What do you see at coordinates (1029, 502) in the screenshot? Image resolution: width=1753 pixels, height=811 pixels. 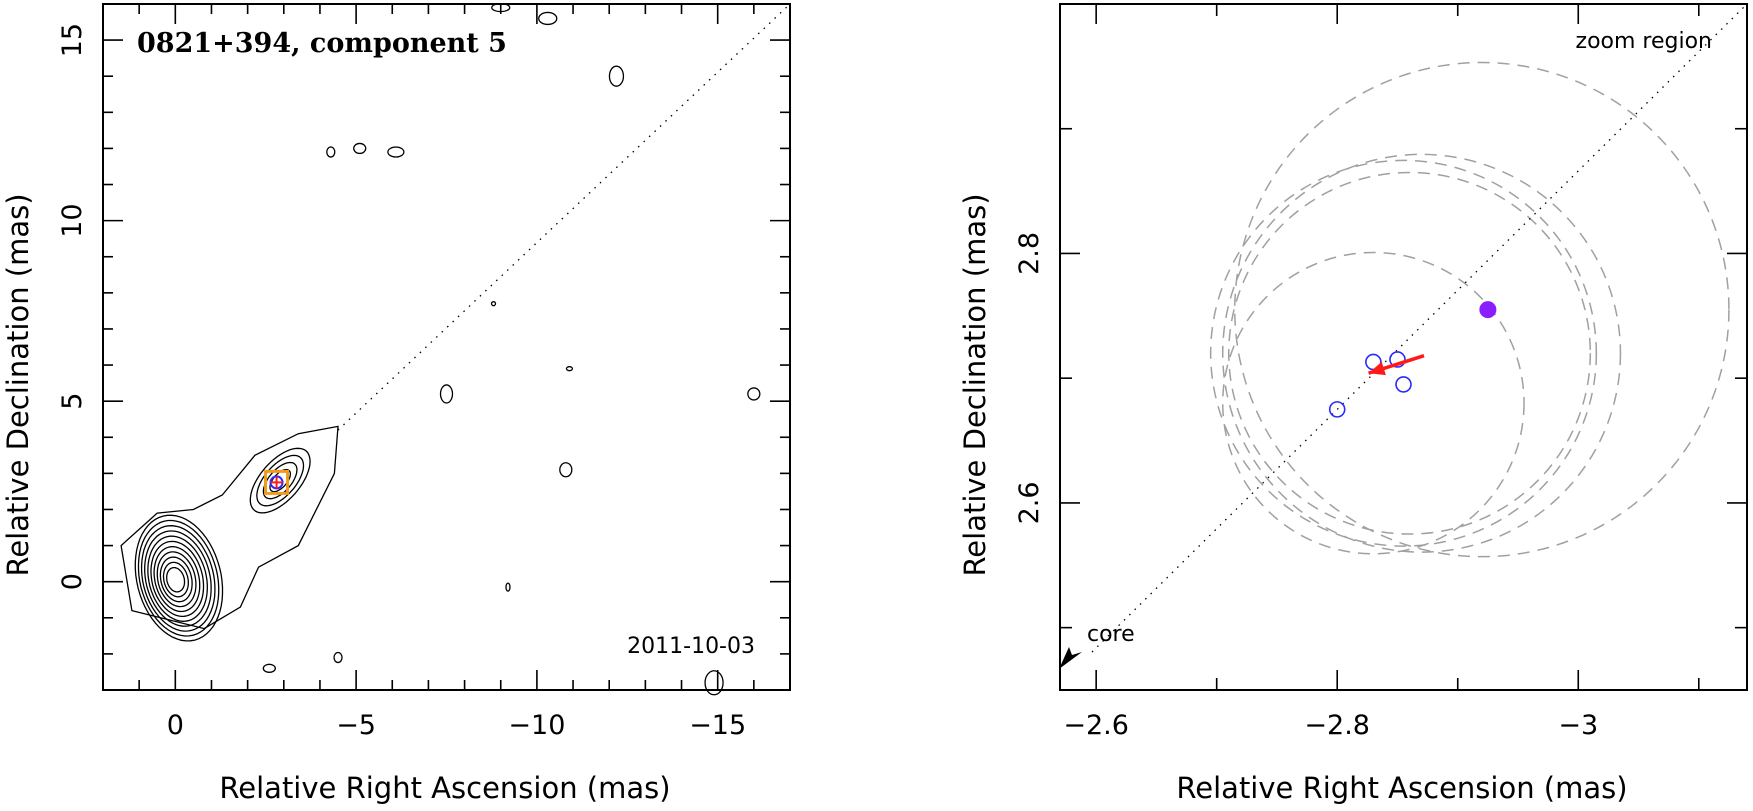 I see `y-tick-label: 2.6` at bounding box center [1029, 502].